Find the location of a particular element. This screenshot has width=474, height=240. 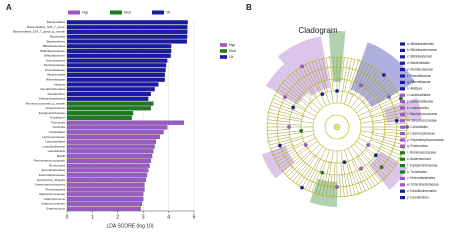

bar-label: Streptococcus is located at coordinates (56, 208).